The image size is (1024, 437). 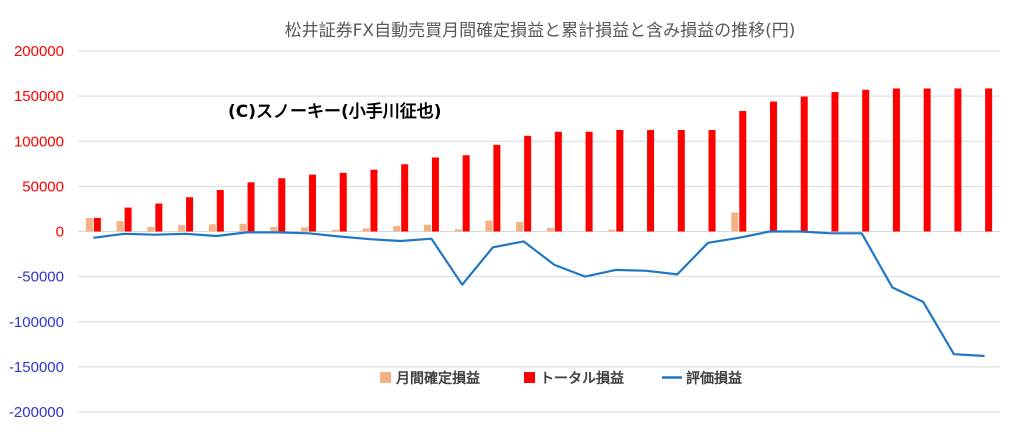 I want to click on y-tick-label: 100000, so click(x=39, y=141).